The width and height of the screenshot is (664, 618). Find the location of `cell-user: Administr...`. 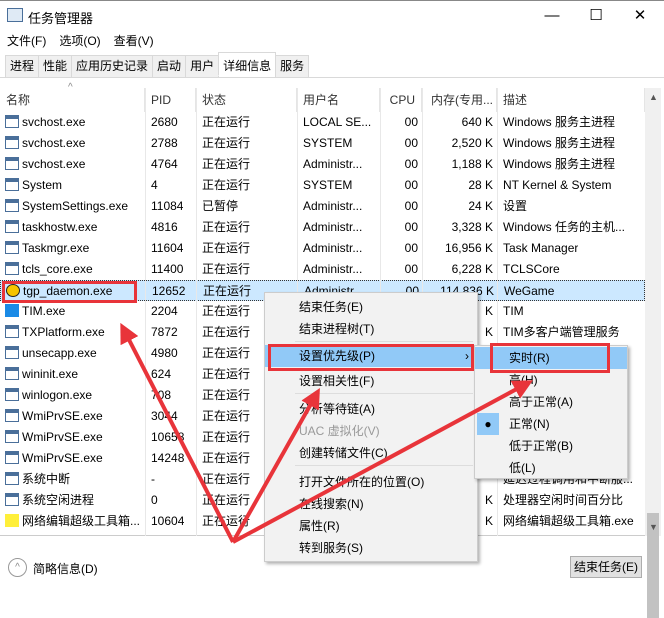

cell-user: Administr... is located at coordinates (333, 227).